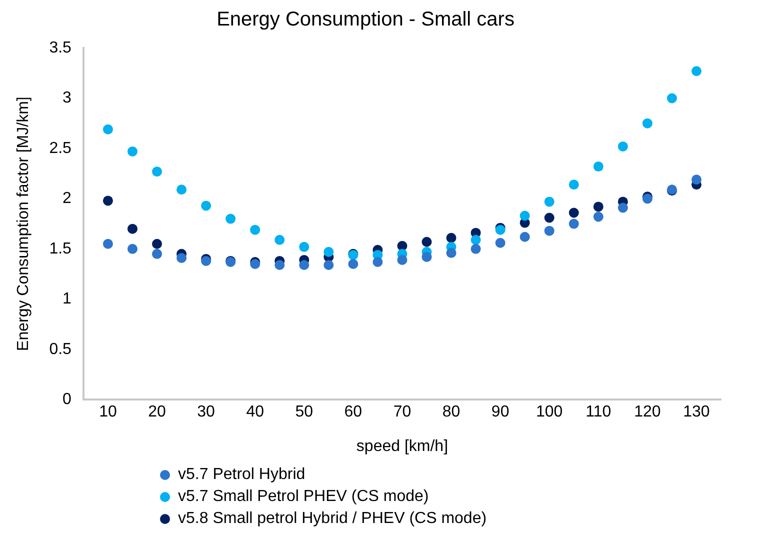  Describe the element at coordinates (500, 412) in the screenshot. I see `x-tick-label: 90` at that location.